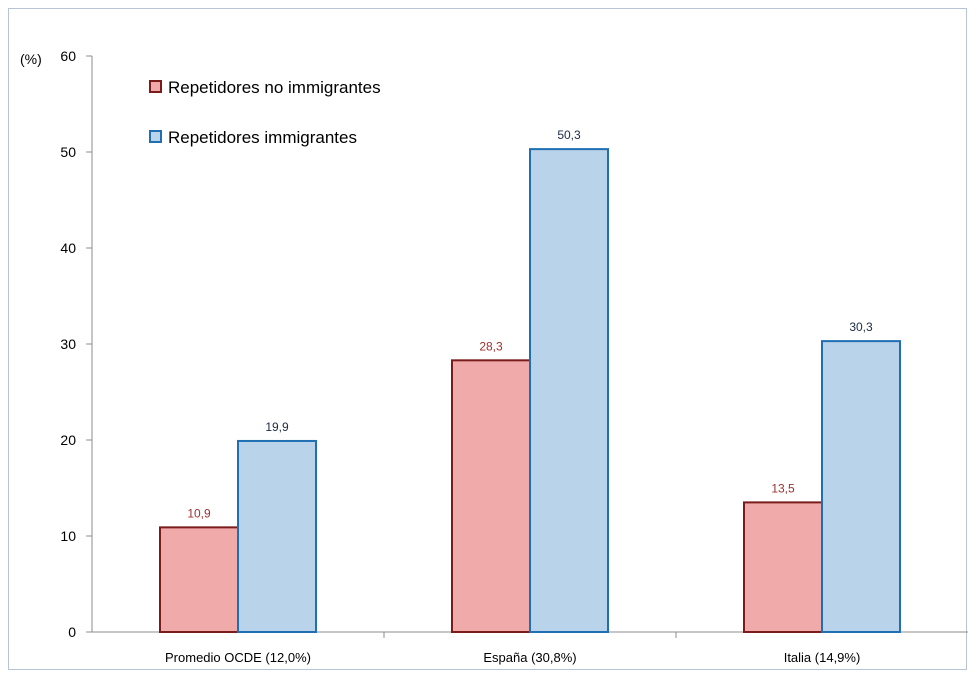 This screenshot has width=977, height=680. I want to click on data-label: 28,3, so click(491, 346).